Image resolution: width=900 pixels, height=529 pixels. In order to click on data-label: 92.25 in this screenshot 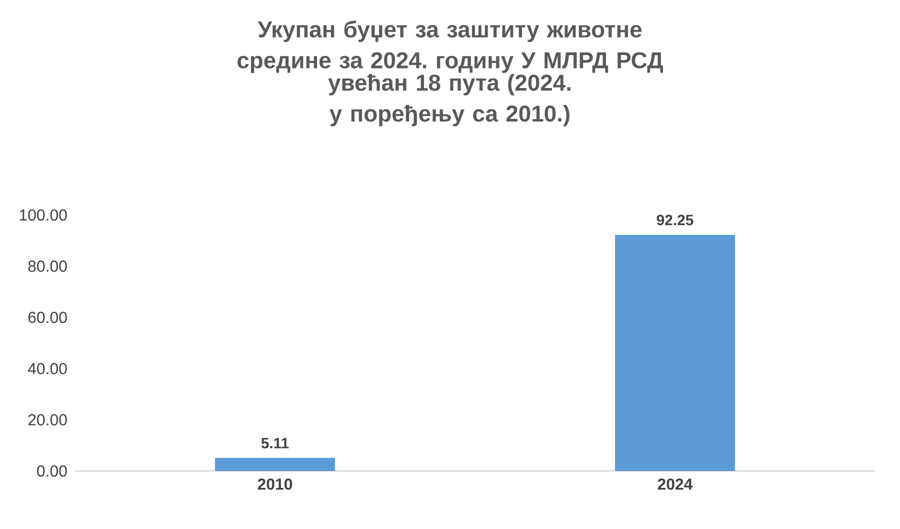, I will do `click(675, 220)`.